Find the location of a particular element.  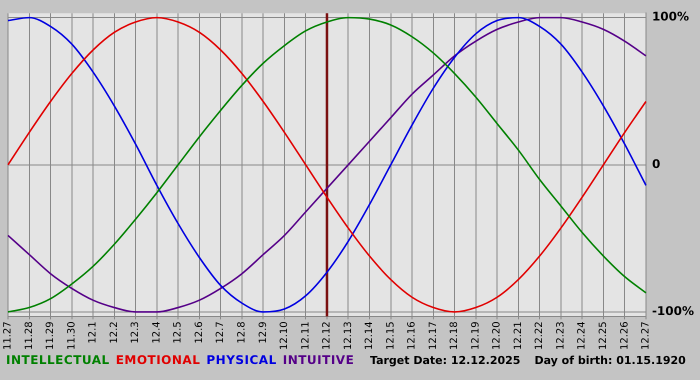

x-tick-label: 11.30 is located at coordinates (72, 335).